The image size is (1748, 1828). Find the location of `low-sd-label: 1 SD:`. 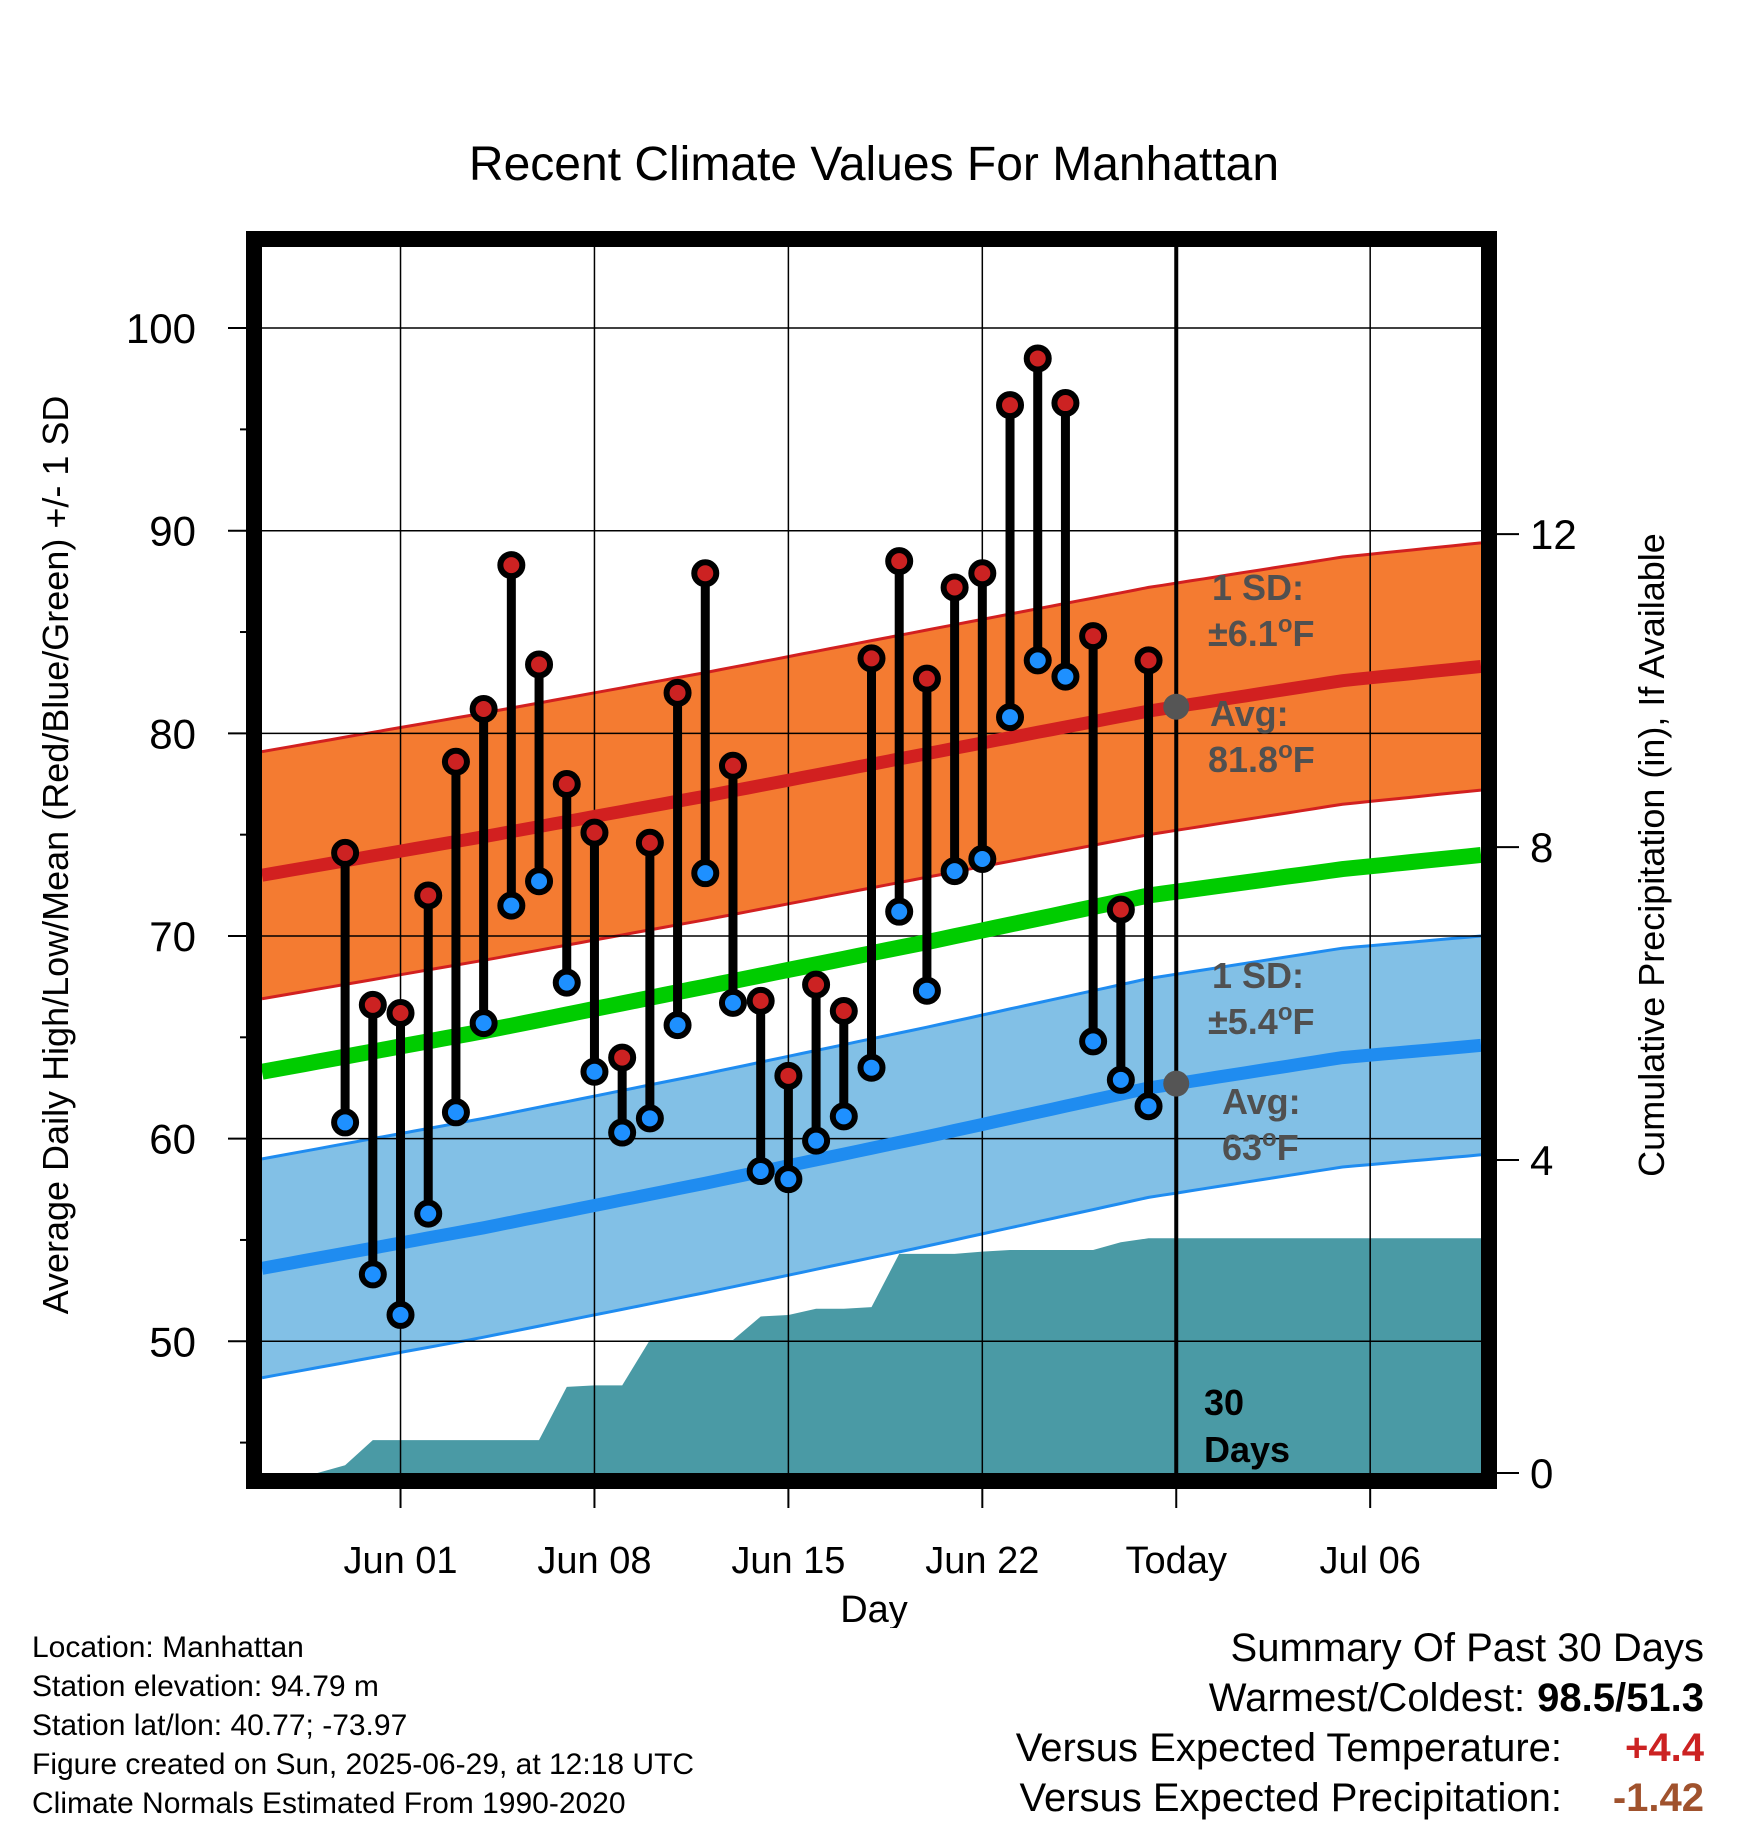

low-sd-label: 1 SD: is located at coordinates (1258, 975).